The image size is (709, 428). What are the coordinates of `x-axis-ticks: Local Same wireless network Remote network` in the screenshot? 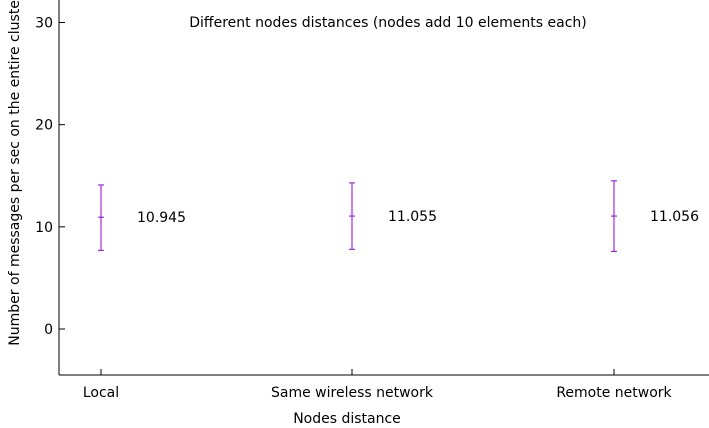 It's located at (378, 385).